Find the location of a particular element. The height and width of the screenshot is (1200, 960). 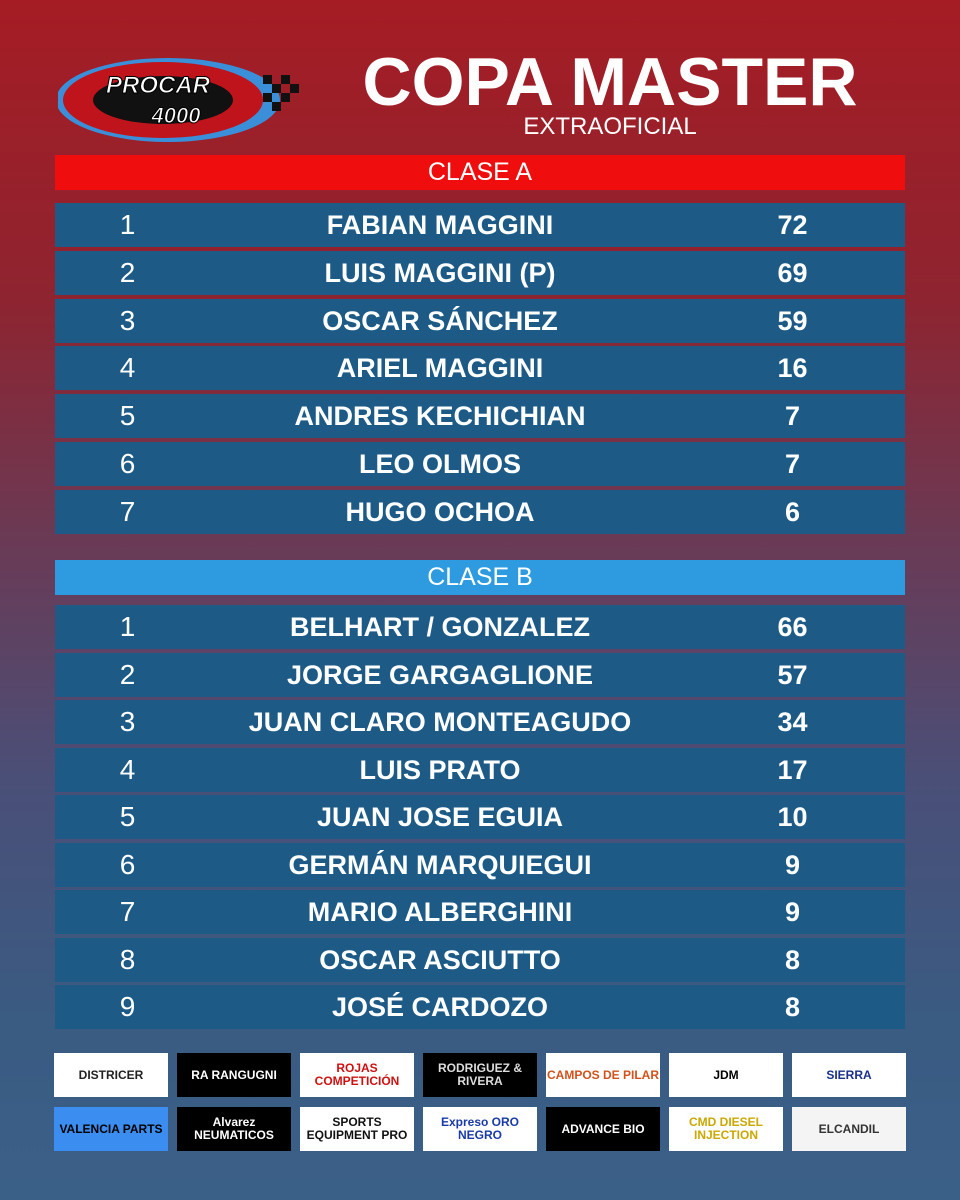

sponsor-logo: CAMPOS DE PILAR is located at coordinates (603, 1075).